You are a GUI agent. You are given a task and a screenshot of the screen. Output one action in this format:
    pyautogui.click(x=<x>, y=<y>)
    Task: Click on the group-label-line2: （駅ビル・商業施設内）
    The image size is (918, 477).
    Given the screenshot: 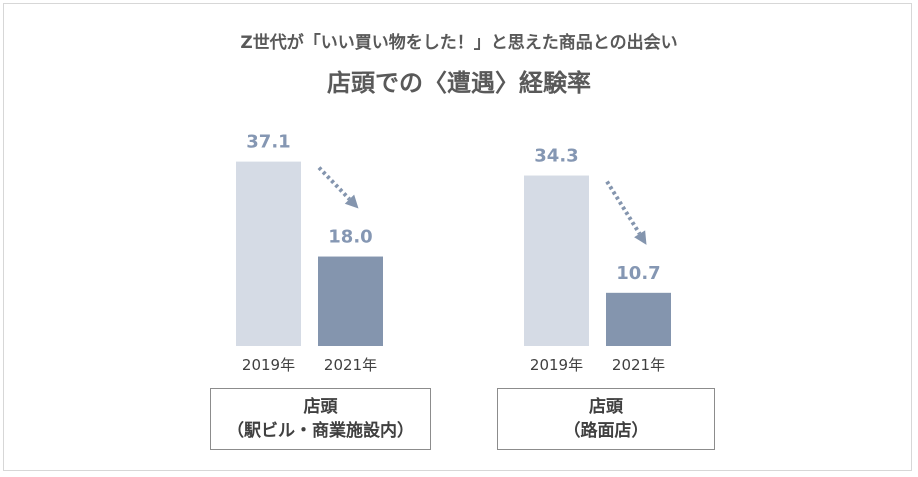 What is the action you would take?
    pyautogui.click(x=320, y=431)
    